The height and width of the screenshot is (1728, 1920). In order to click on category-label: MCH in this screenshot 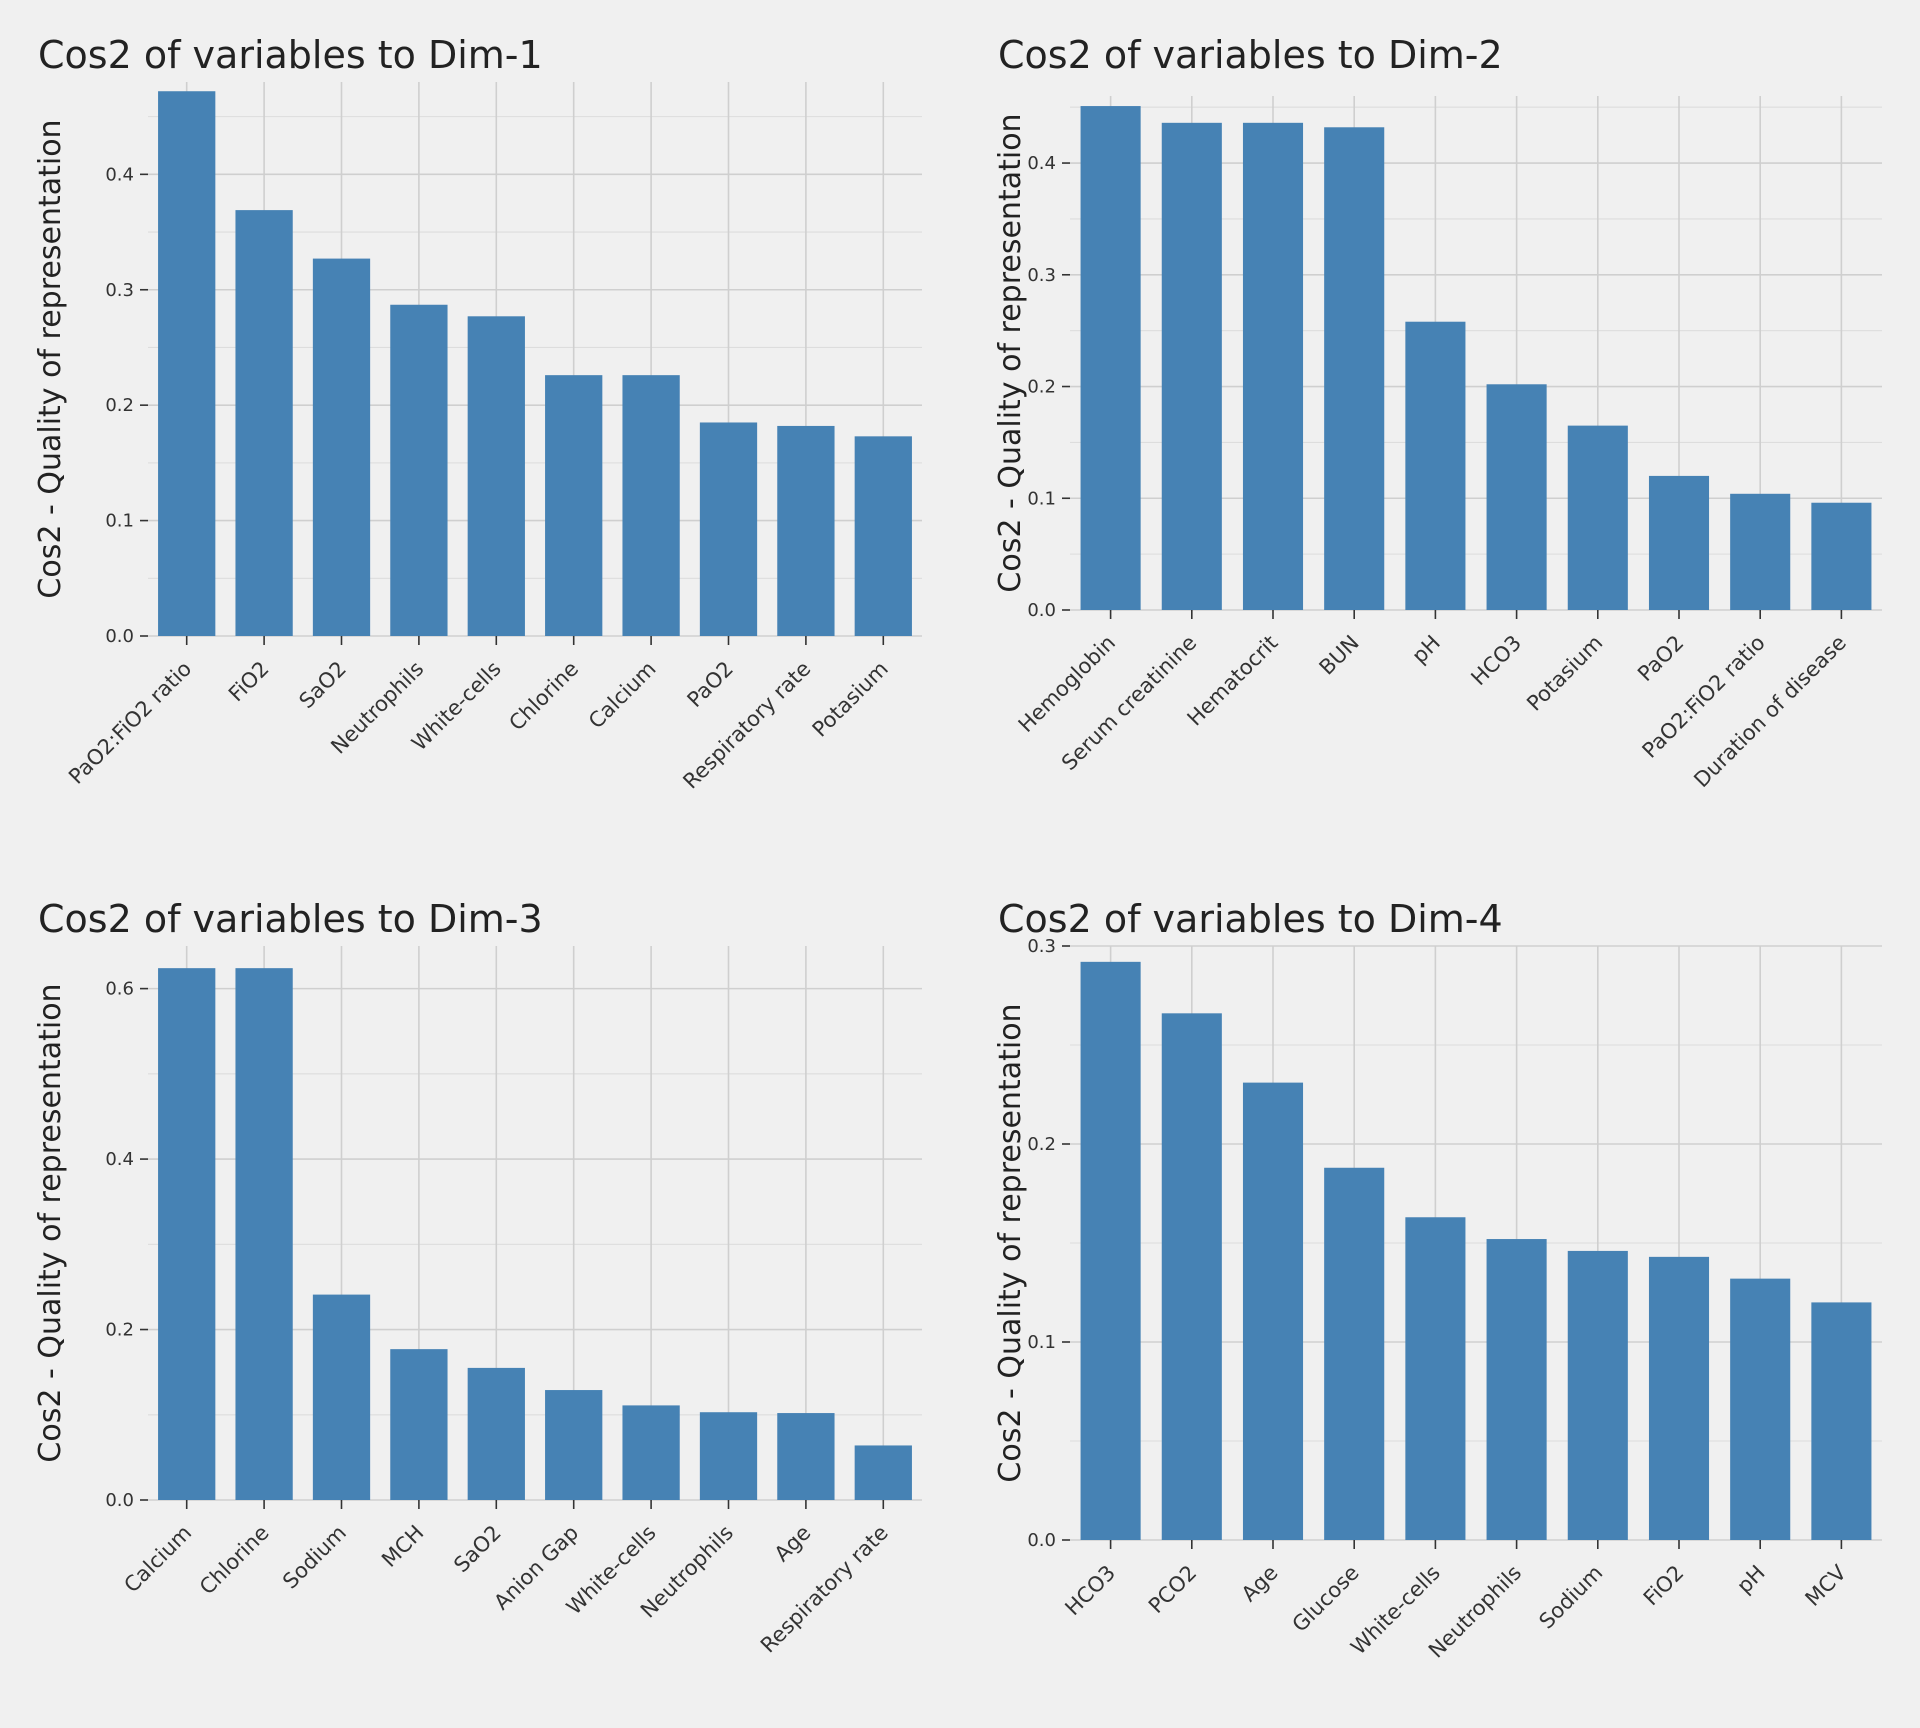, I will do `click(402, 1546)`.